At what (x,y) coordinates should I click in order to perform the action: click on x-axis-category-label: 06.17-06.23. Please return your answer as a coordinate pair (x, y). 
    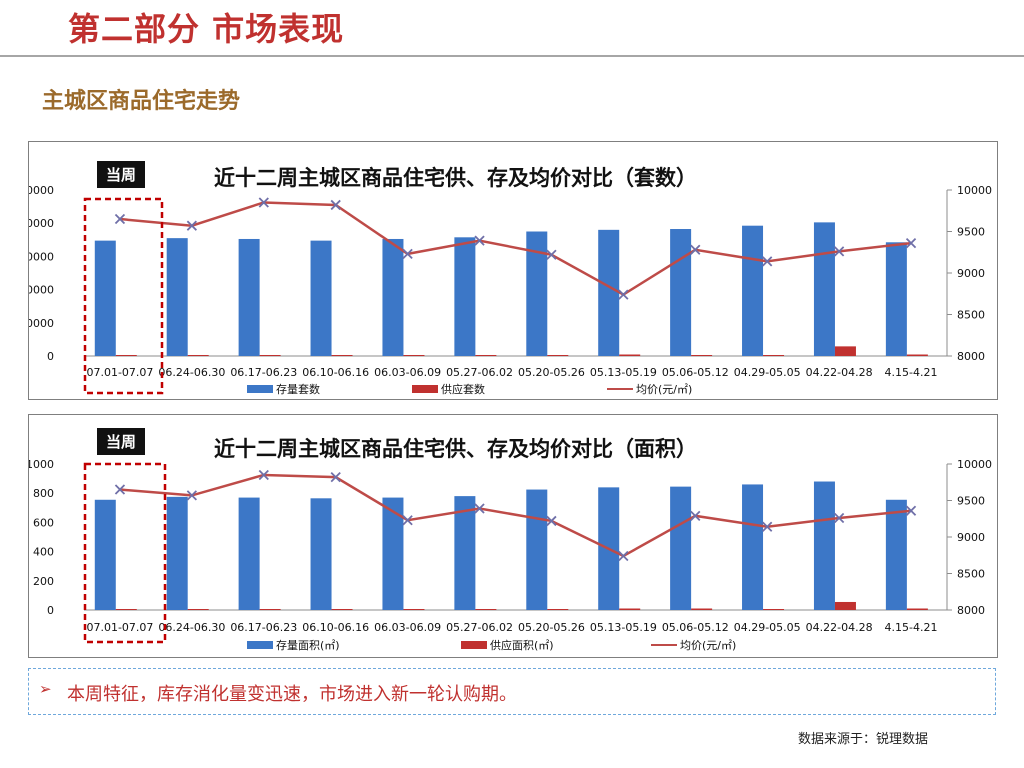
    Looking at the image, I should click on (263, 372).